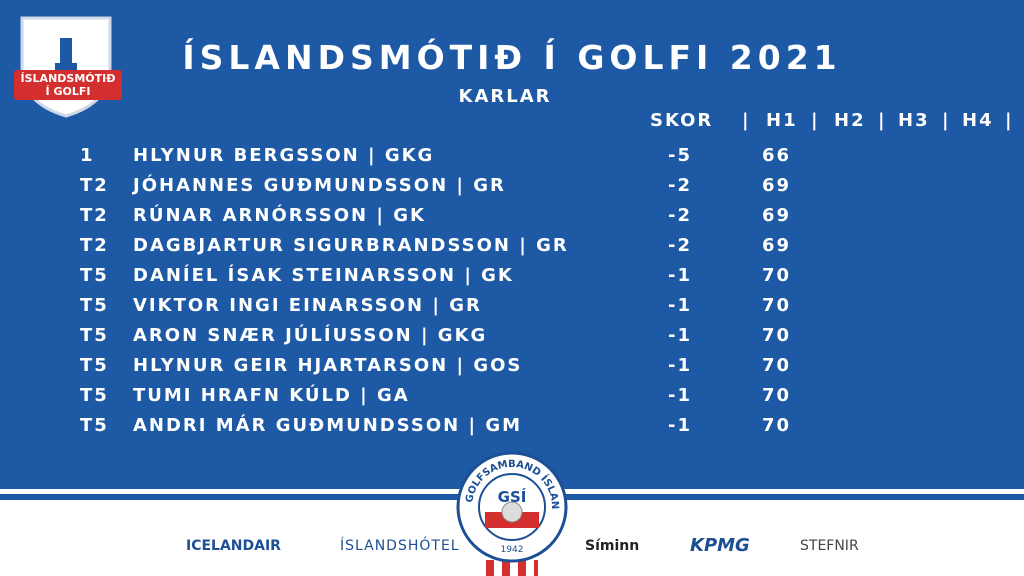 The image size is (1024, 576). I want to click on trophy, so click(66, 54).